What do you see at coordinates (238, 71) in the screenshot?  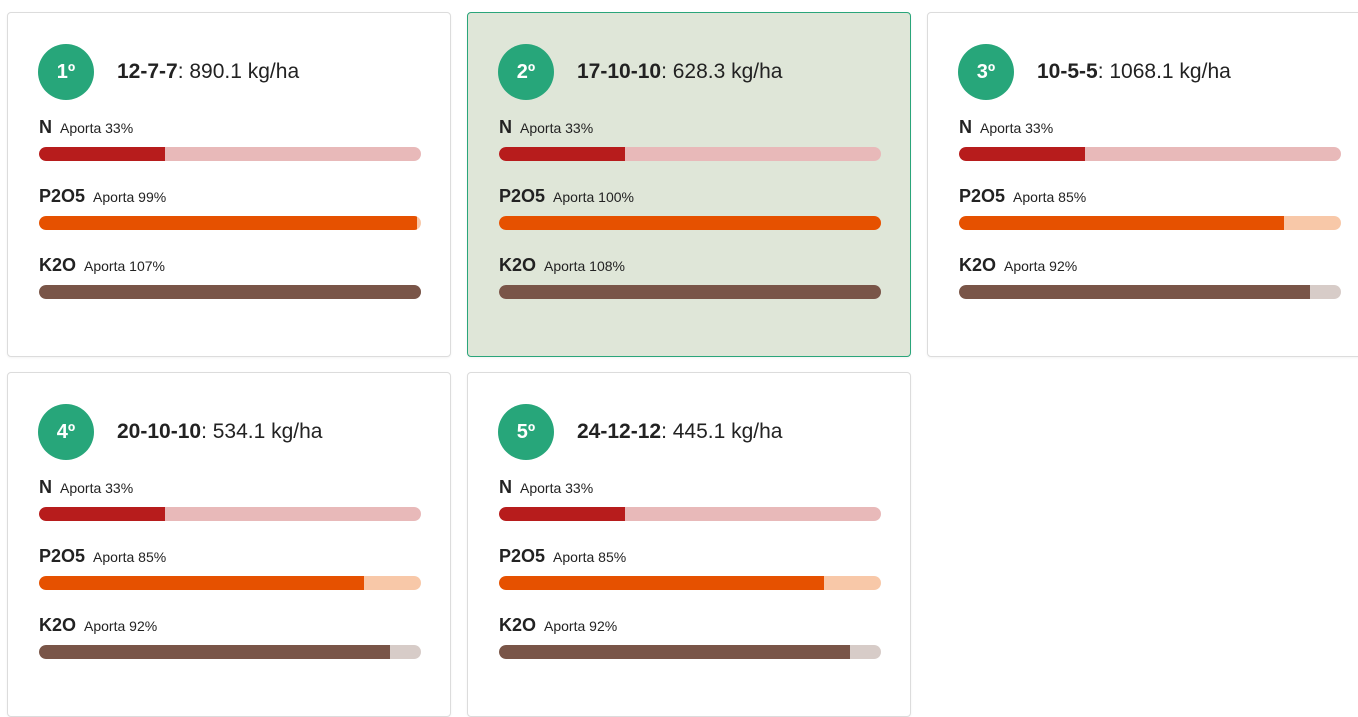 I see `application-rate: : 890.1 kg/ha` at bounding box center [238, 71].